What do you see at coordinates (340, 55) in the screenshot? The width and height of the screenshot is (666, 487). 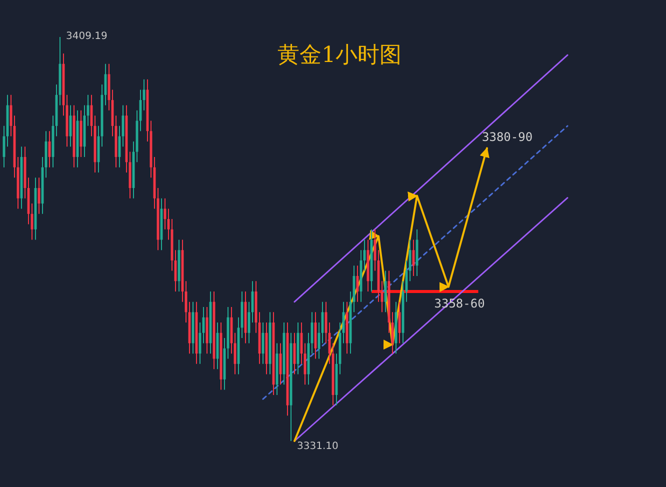 I see `chart-title: 黄金1小时图` at bounding box center [340, 55].